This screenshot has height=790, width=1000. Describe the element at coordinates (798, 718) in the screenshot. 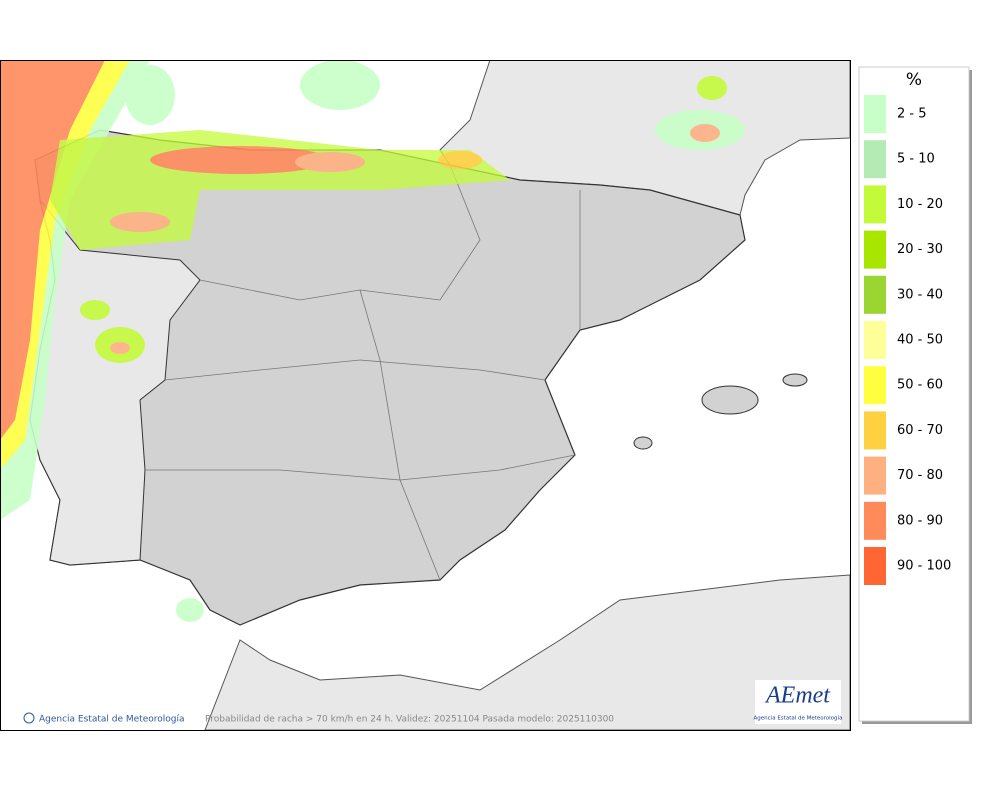

I see `logo-subtitle: Agencia Estatal de Meteorología` at that location.